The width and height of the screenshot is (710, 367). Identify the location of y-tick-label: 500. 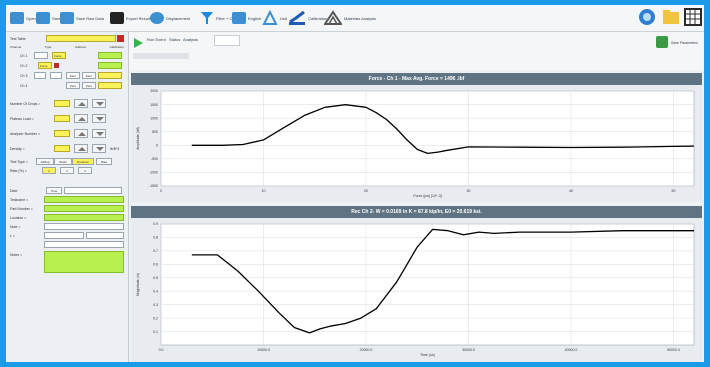
(155, 132).